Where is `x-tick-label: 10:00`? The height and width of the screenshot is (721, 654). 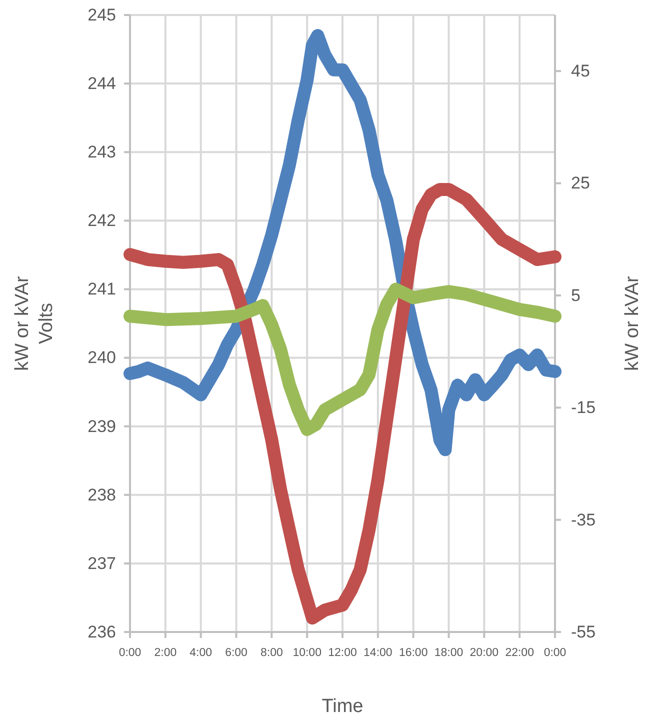 x-tick-label: 10:00 is located at coordinates (307, 653).